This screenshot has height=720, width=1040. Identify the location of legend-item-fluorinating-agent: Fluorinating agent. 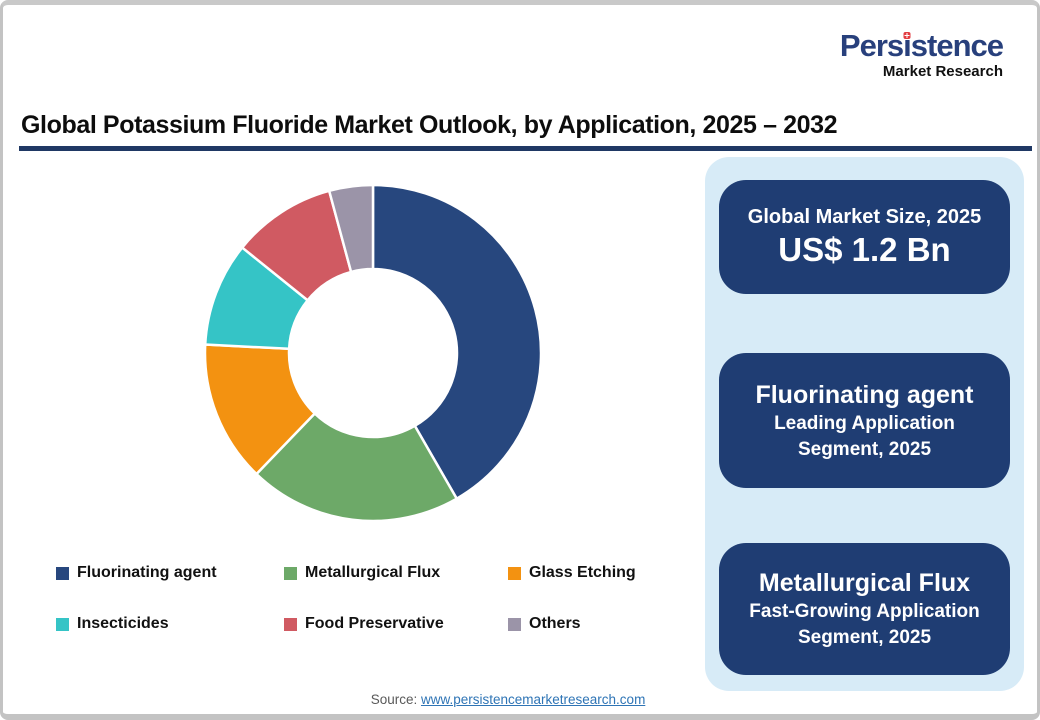
(170, 573).